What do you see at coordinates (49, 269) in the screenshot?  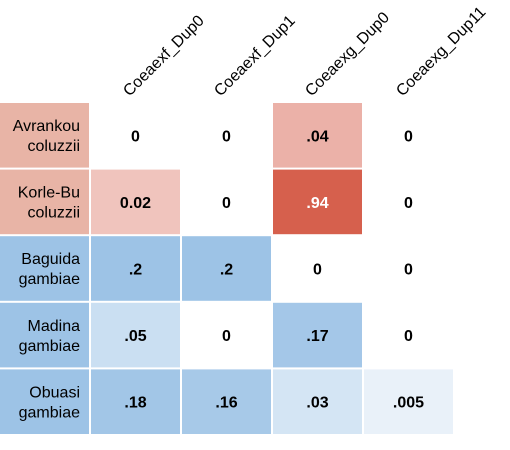 I see `row-label: Baguida gambiae` at bounding box center [49, 269].